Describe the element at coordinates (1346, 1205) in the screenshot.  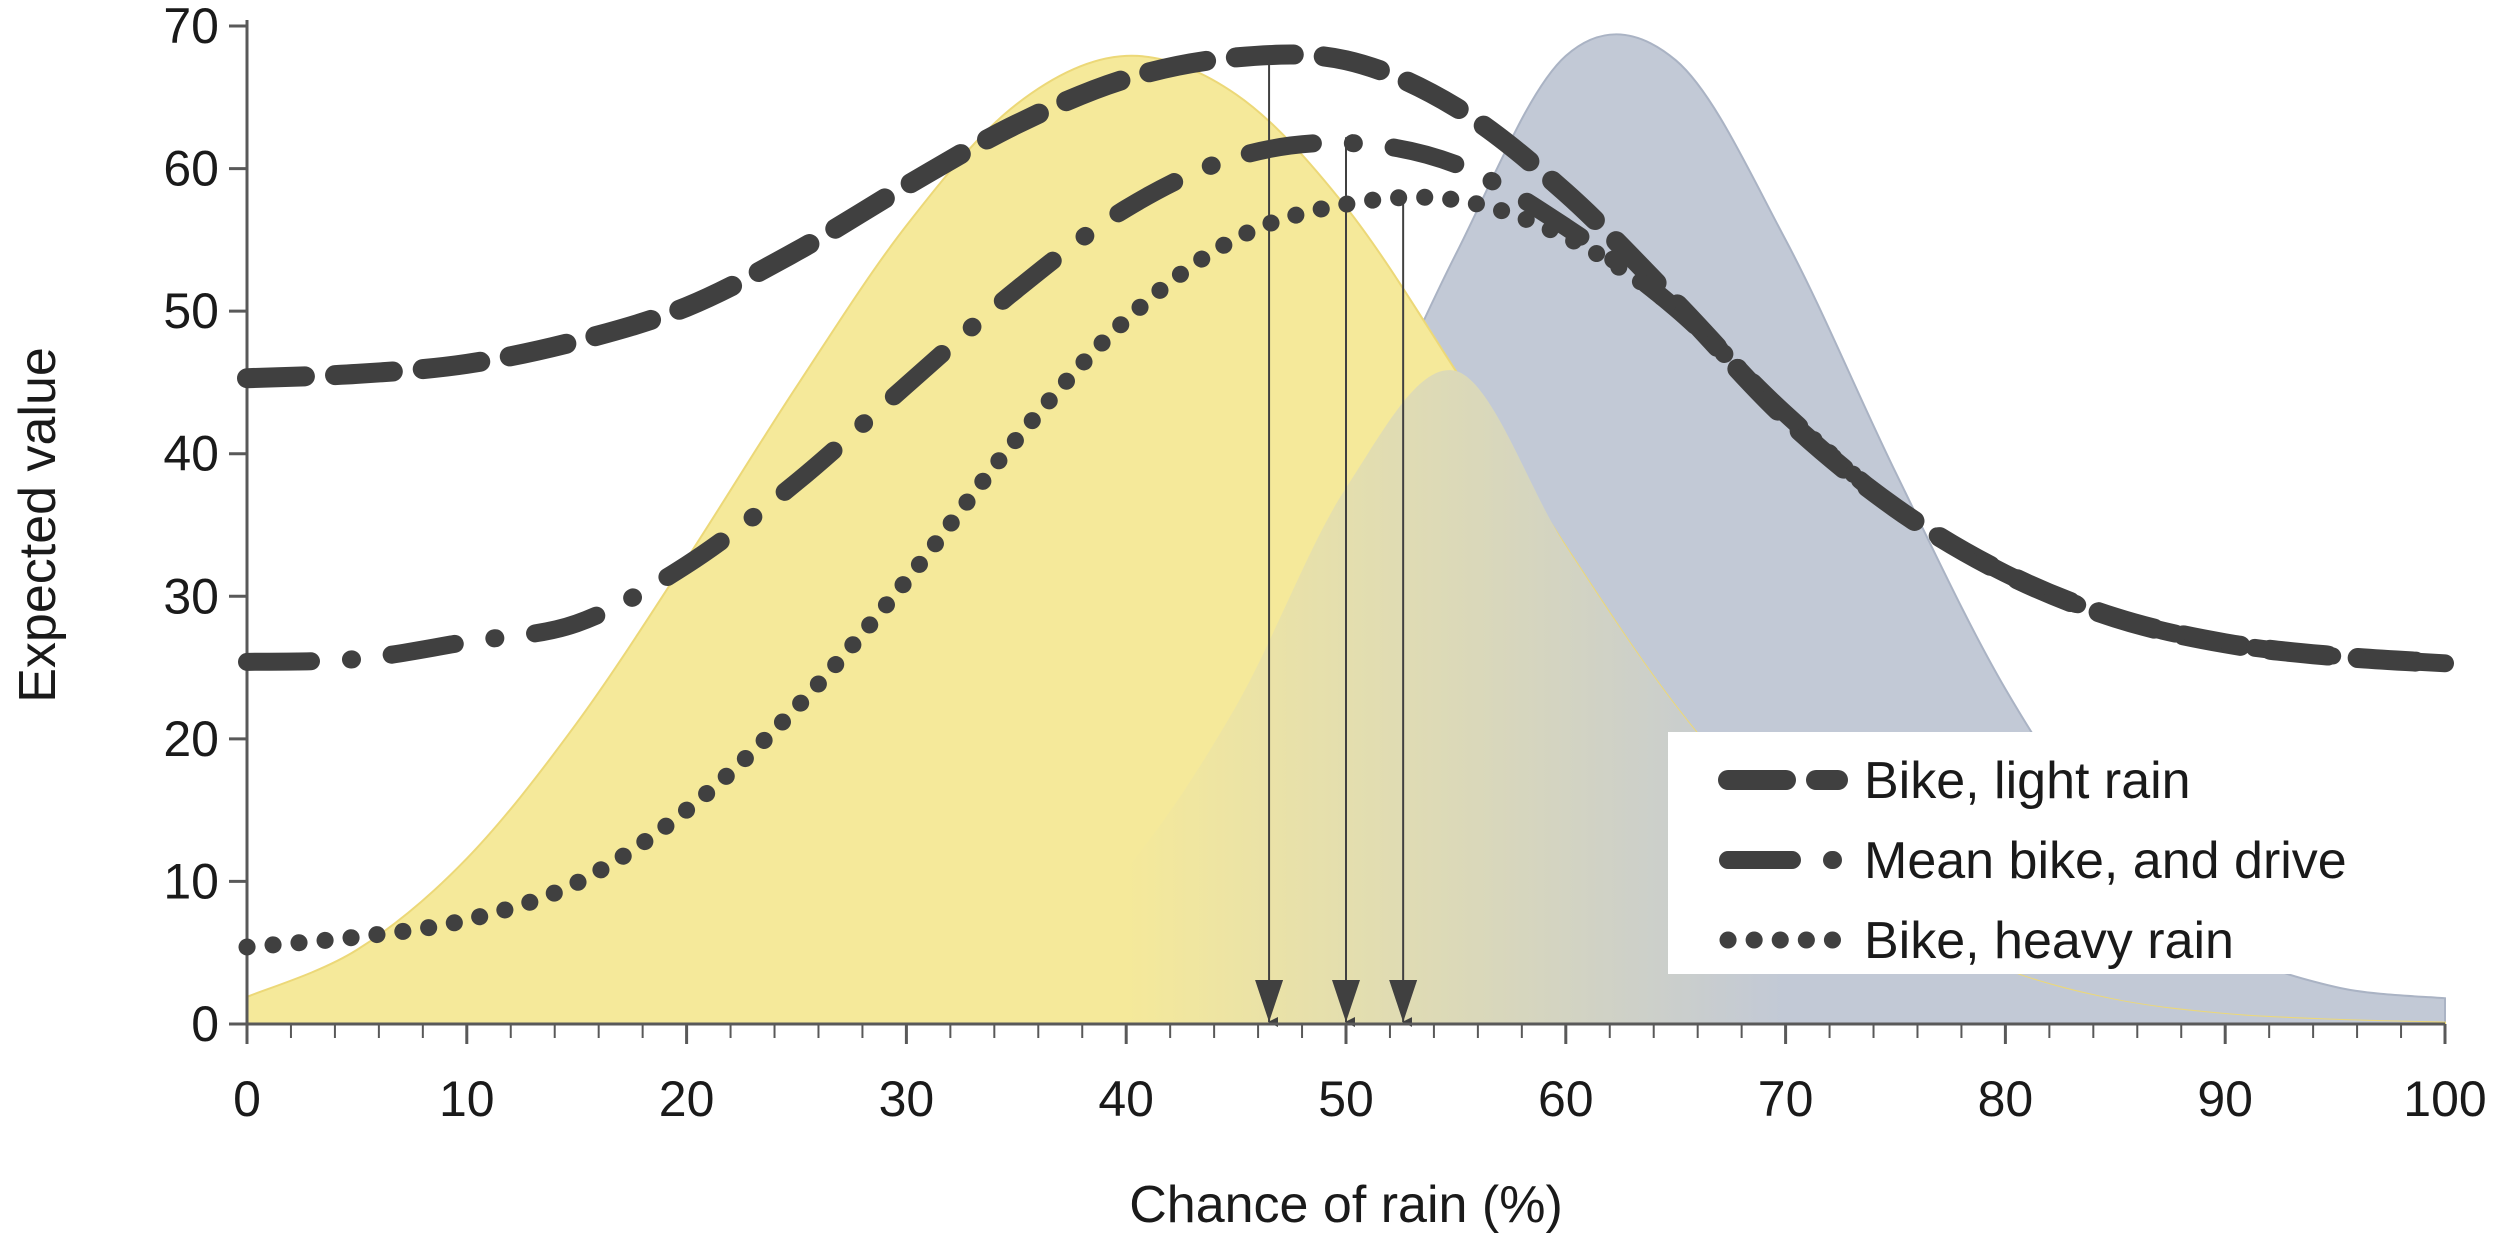
I see `x-axis-title: Chance of rain (%)` at that location.